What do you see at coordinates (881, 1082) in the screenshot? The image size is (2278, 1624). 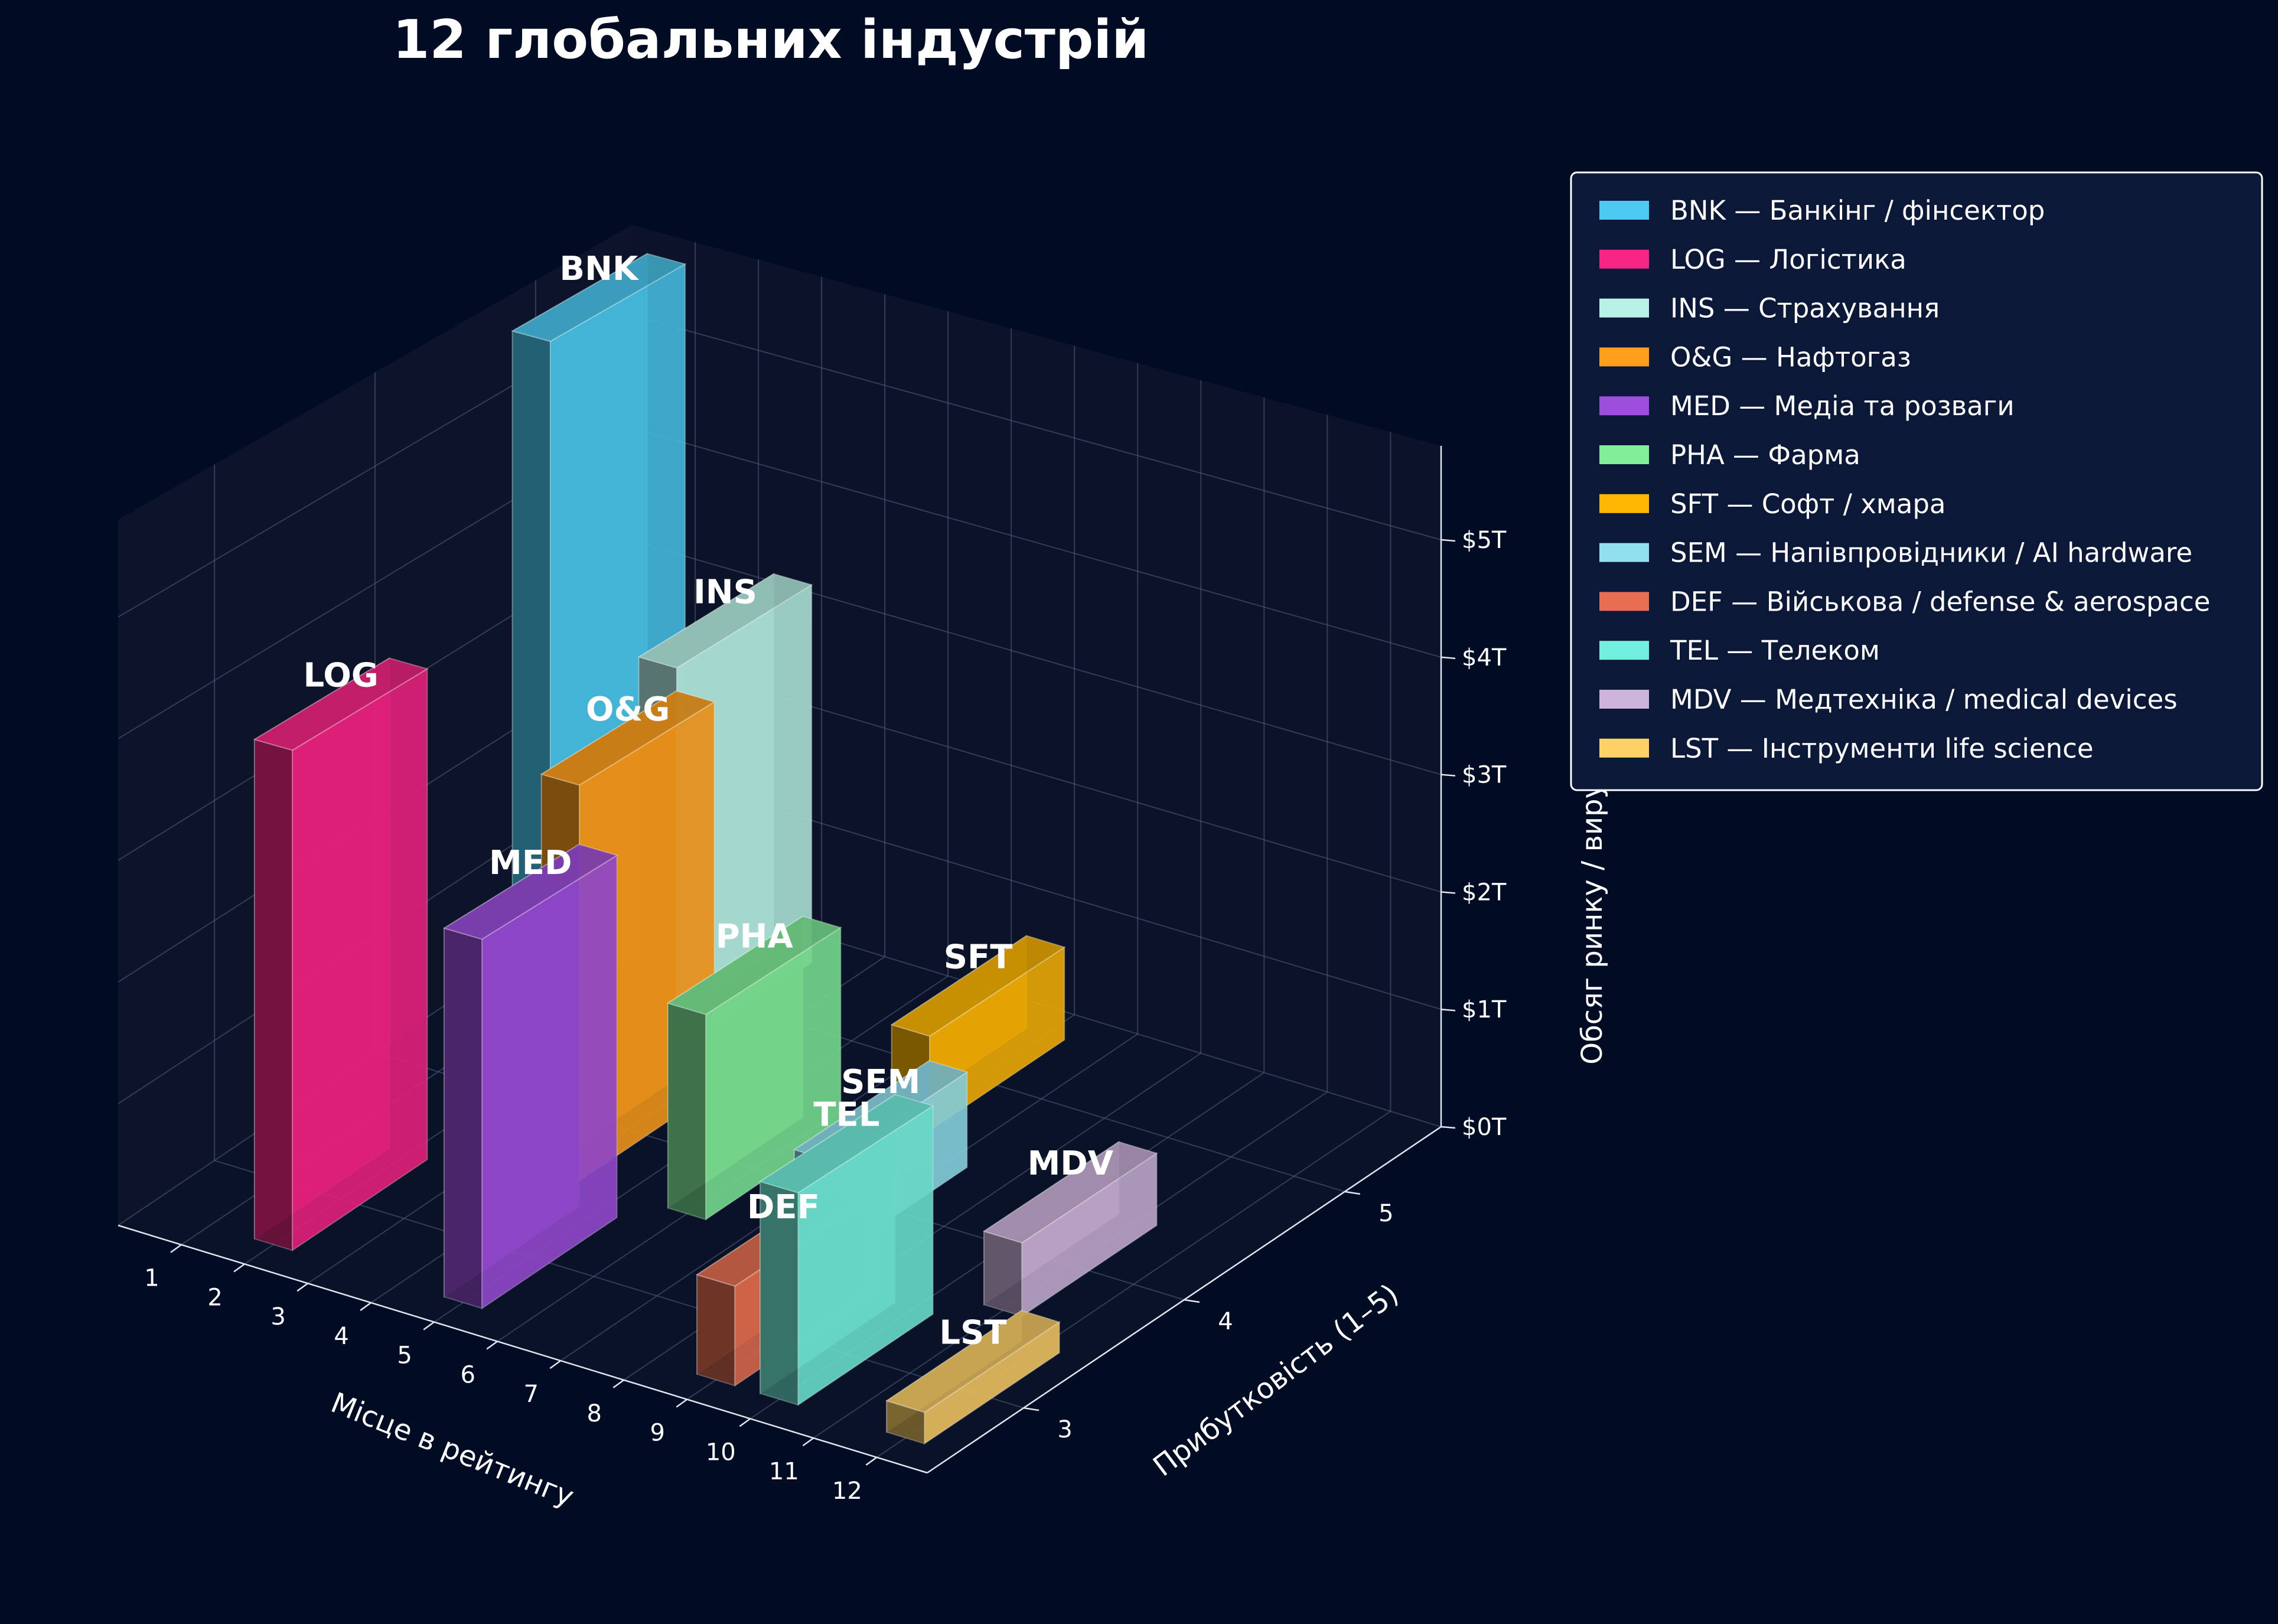 I see `bar-label-sem: SEM` at bounding box center [881, 1082].